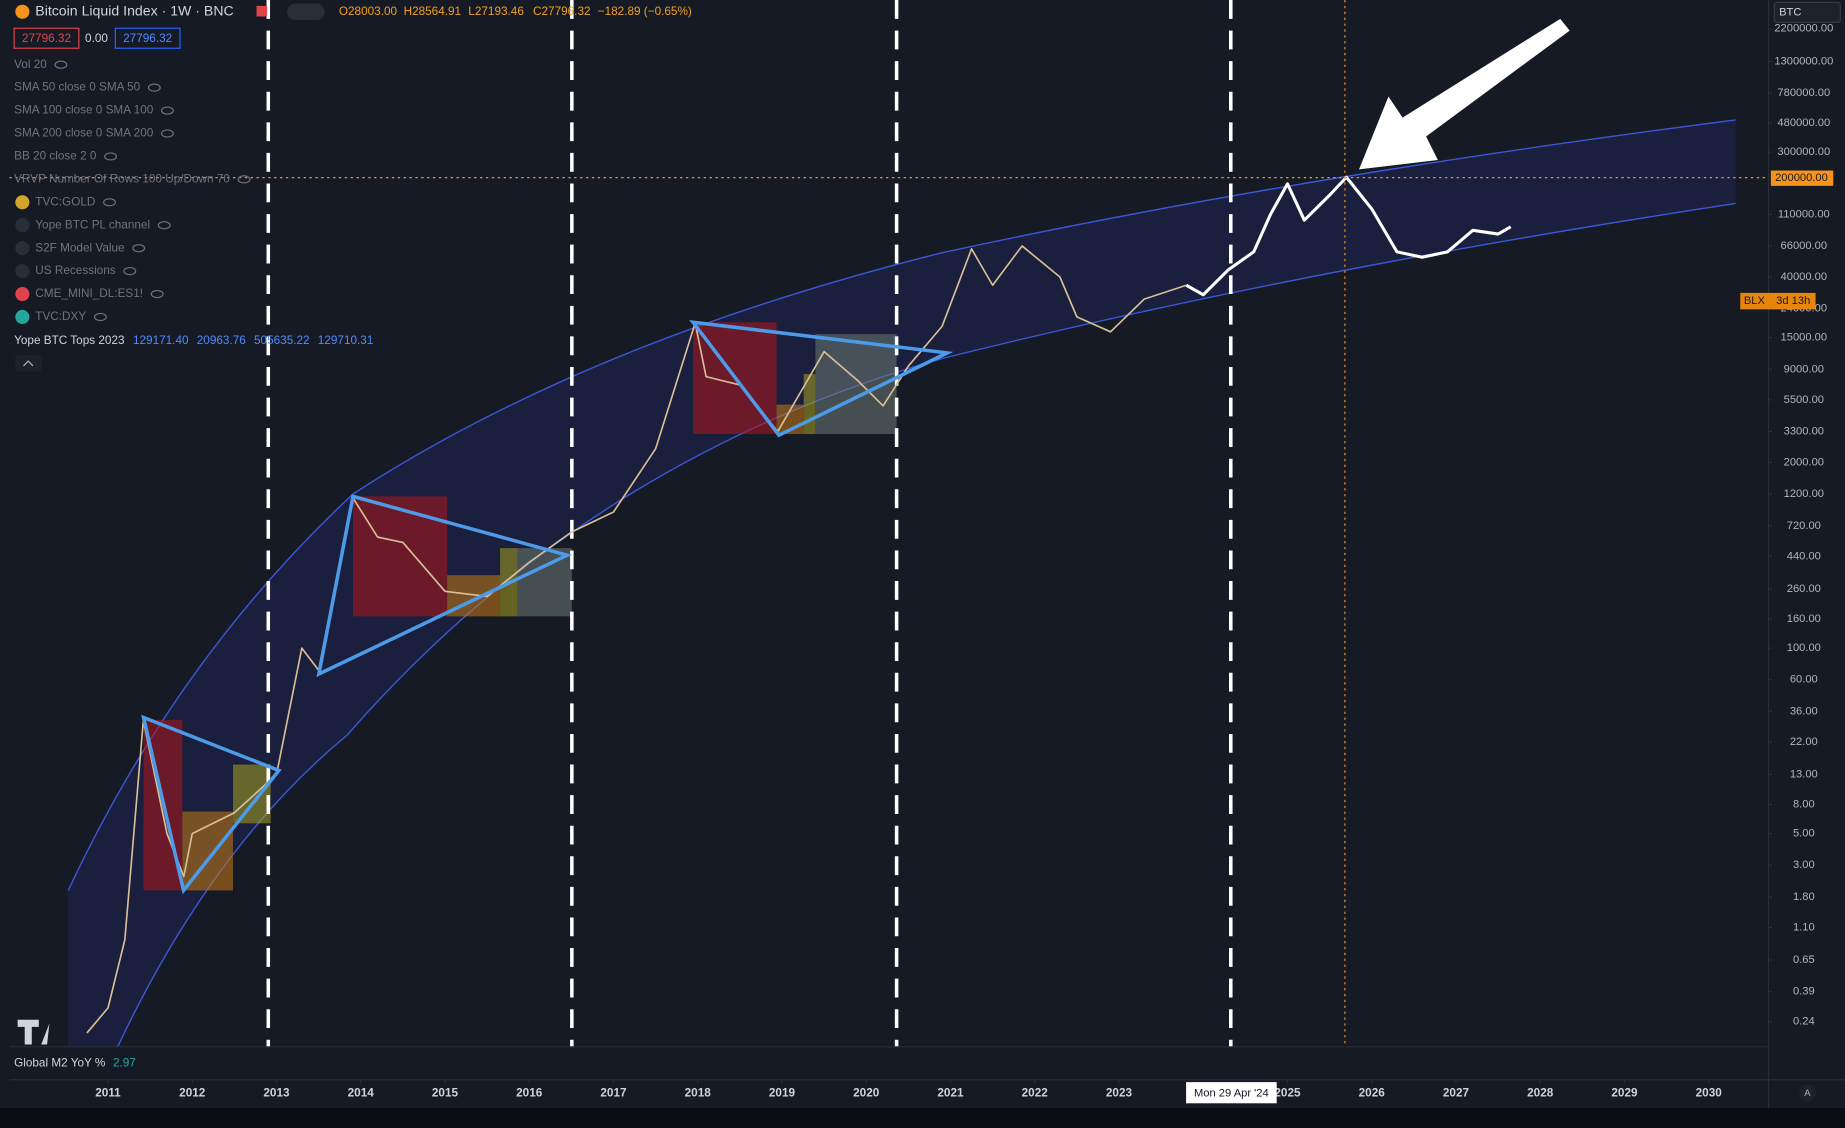 This screenshot has height=1128, width=1845. What do you see at coordinates (1803, 152) in the screenshot?
I see `y-tick-label: 300000.00` at bounding box center [1803, 152].